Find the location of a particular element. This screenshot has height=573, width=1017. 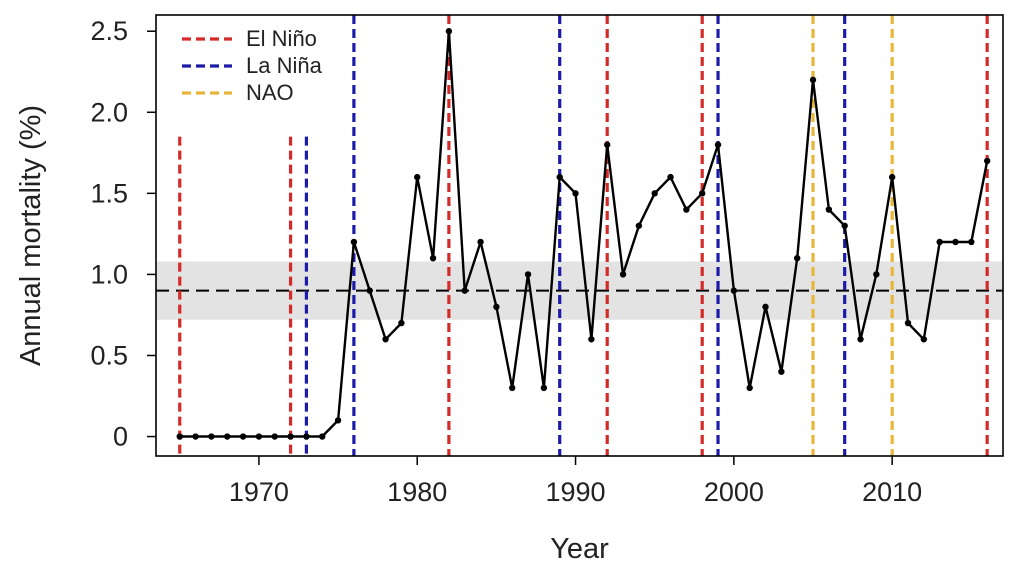

x-tick-label: 1990 is located at coordinates (576, 492).